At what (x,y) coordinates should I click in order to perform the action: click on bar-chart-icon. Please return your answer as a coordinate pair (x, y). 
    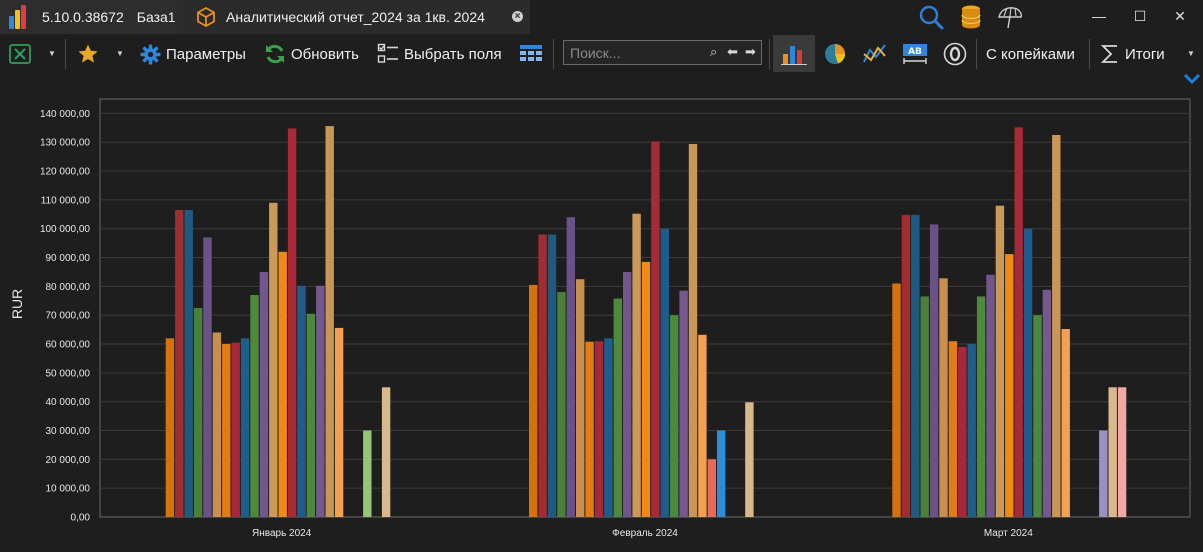
    Looking at the image, I should click on (794, 55).